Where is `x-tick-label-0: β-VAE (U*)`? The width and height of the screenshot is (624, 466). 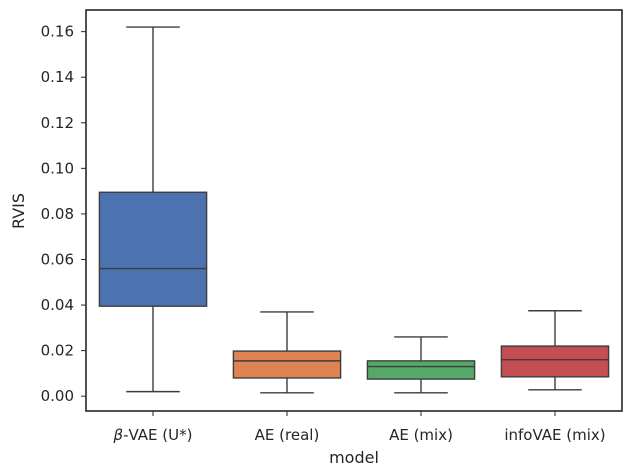
x-tick-label-0: β-VAE (U*) is located at coordinates (153, 435).